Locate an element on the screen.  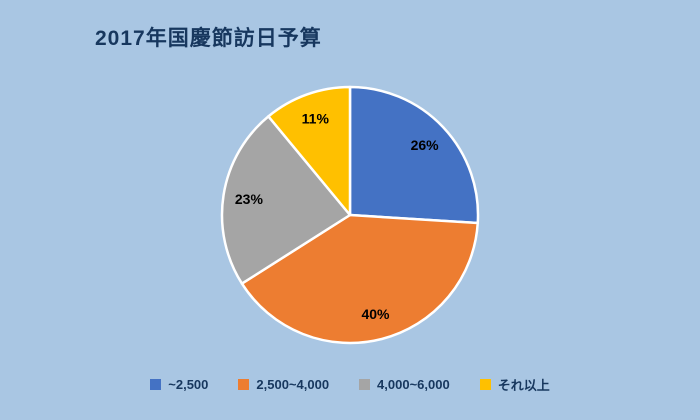
legend-item-3: それ以上 is located at coordinates (514, 384).